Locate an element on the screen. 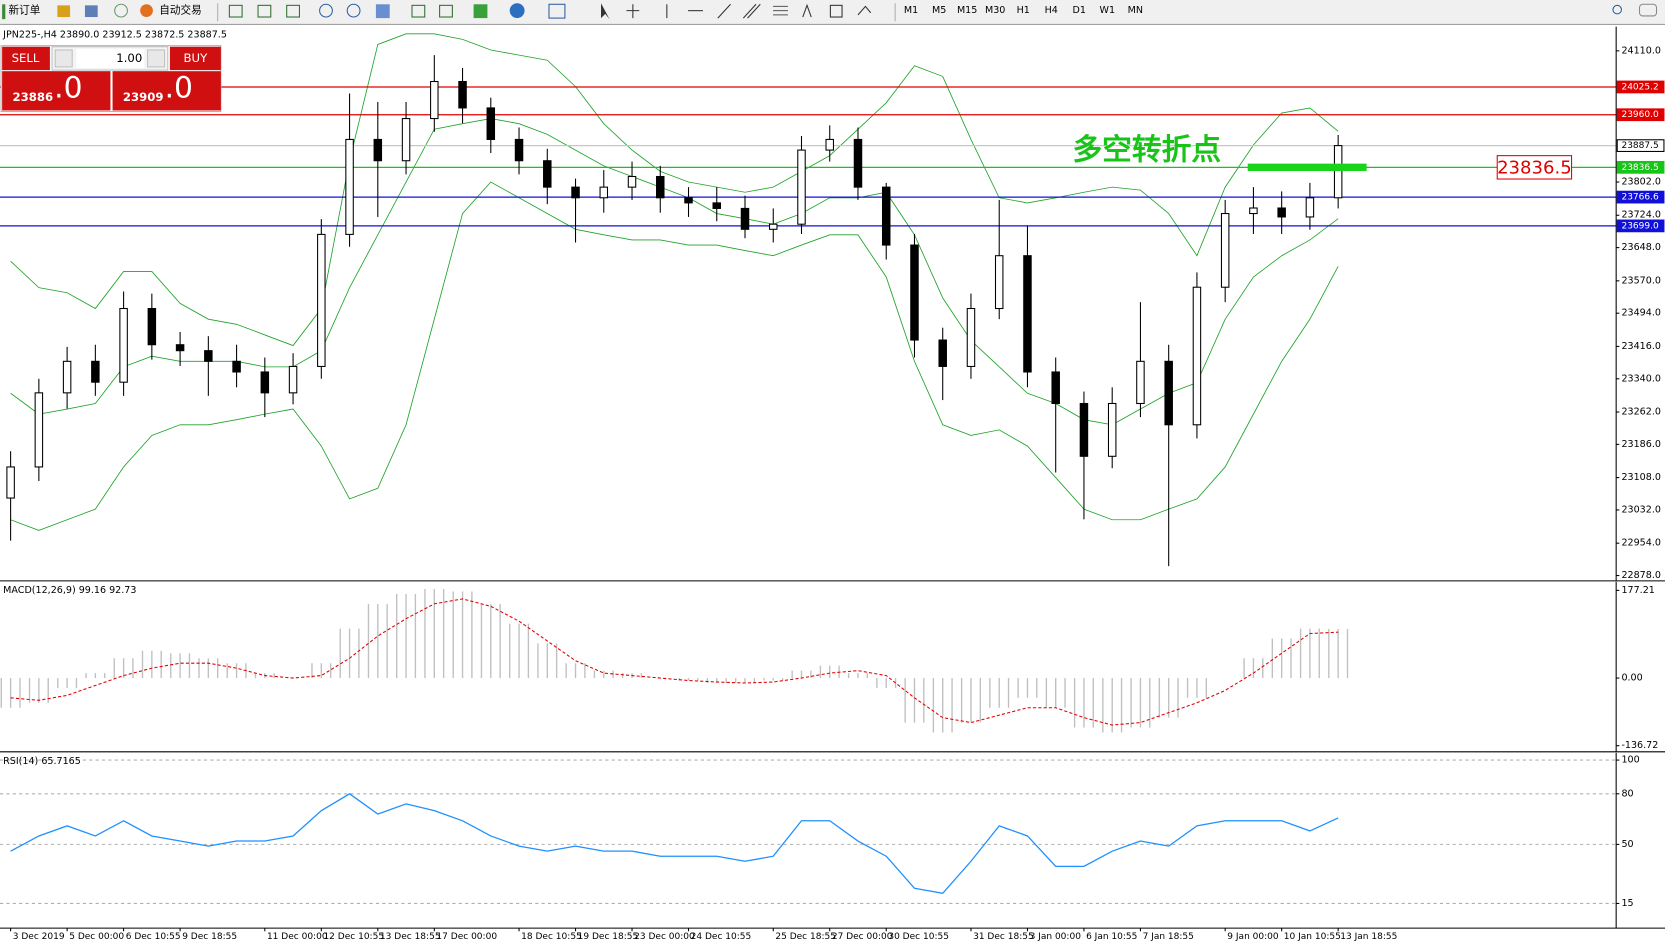  y-tick-label: 23340.0 is located at coordinates (1640, 378).